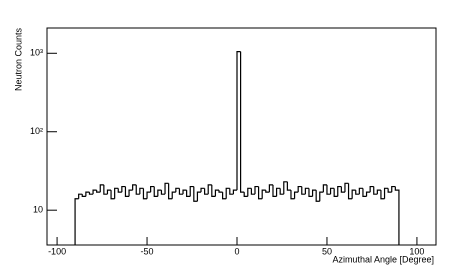  What do you see at coordinates (38, 210) in the screenshot?
I see `y-tick-label: 10` at bounding box center [38, 210].